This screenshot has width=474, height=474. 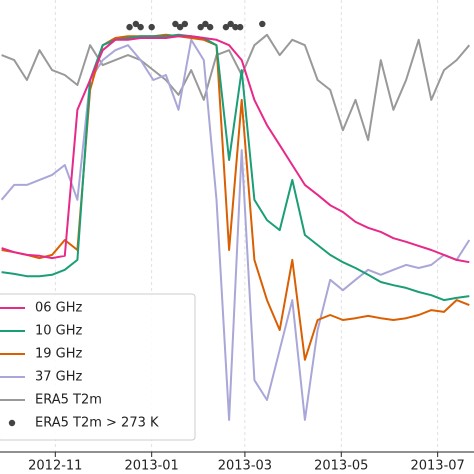 I want to click on legend-label: ERA5 T2m > 273 K, so click(x=97, y=423).